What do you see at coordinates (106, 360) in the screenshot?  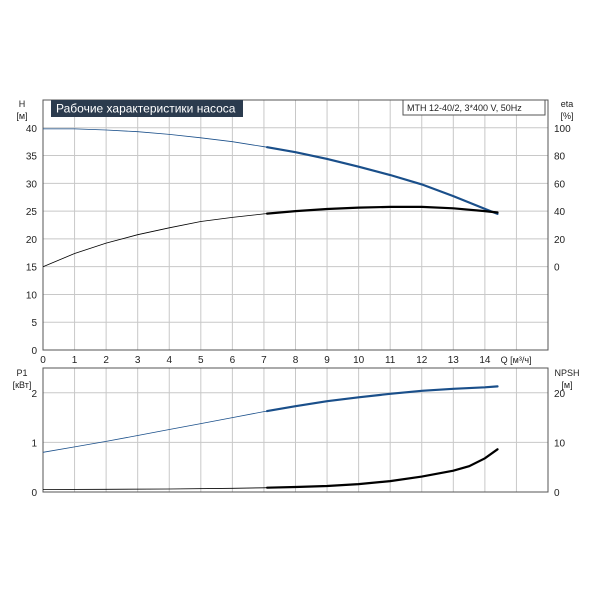 I see `x-tick-label: 2` at bounding box center [106, 360].